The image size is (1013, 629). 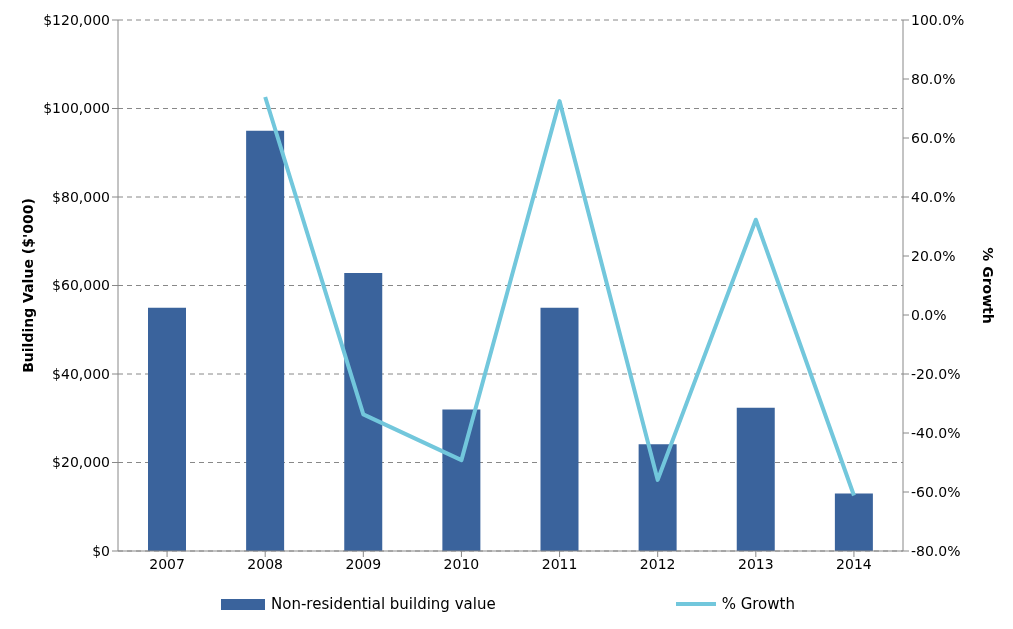 I want to click on y-tick-label: $120,000, so click(x=76, y=19).